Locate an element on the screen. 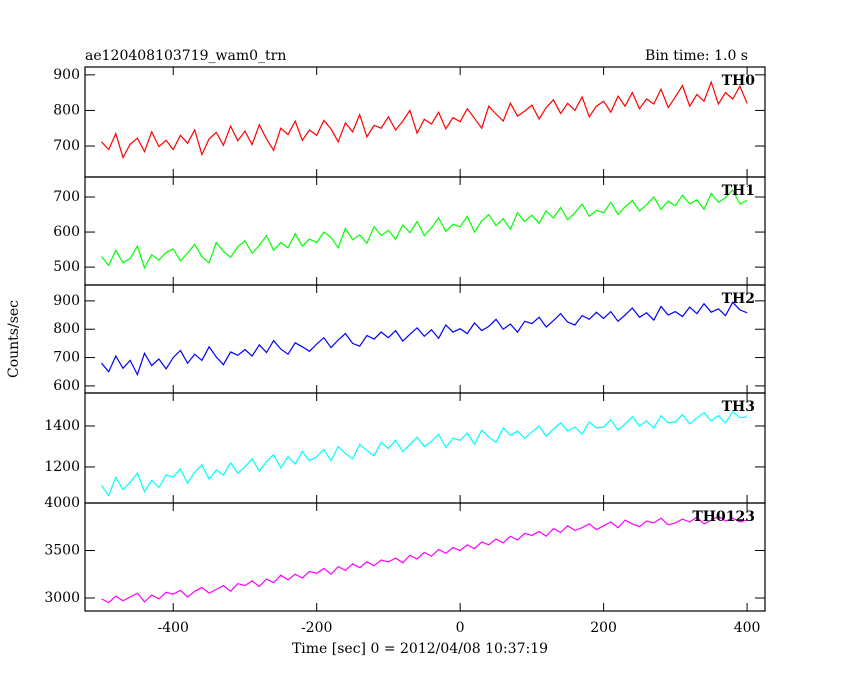 The height and width of the screenshot is (680, 850). panel-label: TH1 is located at coordinates (738, 191).